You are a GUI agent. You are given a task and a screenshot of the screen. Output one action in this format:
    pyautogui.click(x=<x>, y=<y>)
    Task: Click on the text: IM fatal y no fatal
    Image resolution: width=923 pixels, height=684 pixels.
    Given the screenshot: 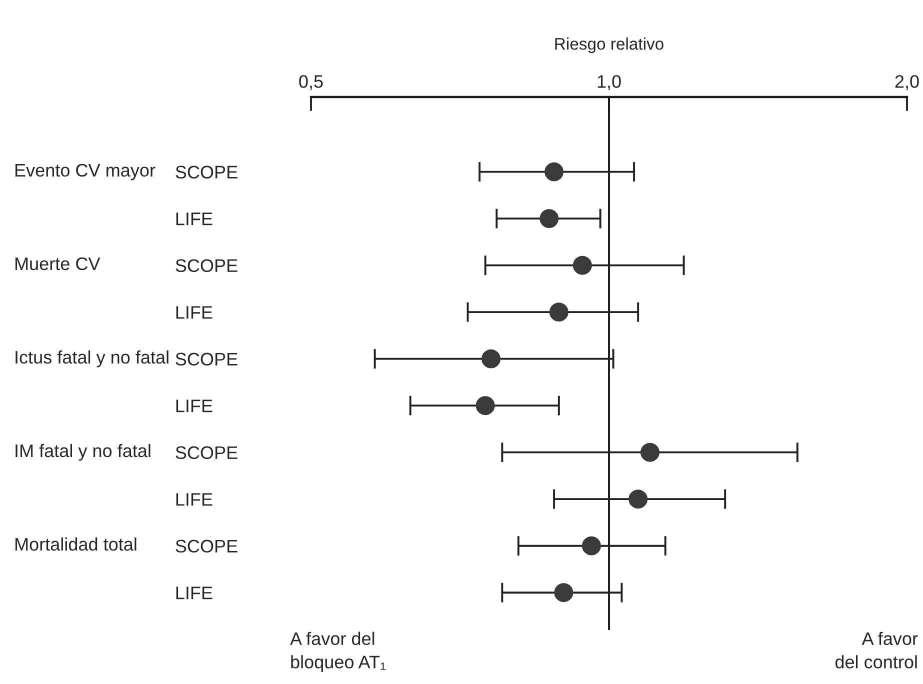 What is the action you would take?
    pyautogui.click(x=83, y=452)
    